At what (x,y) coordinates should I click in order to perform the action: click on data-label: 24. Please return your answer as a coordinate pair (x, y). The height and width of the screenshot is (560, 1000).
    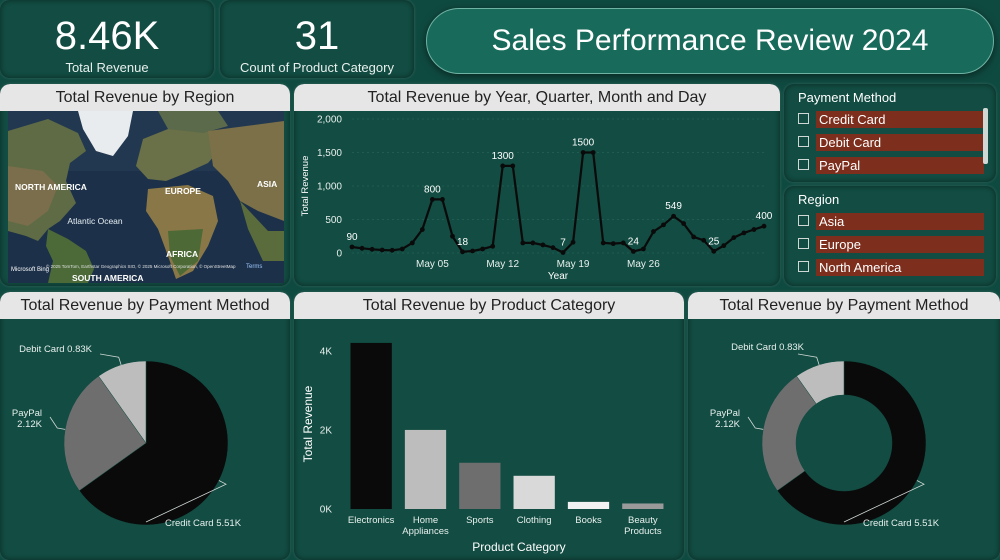
    Looking at the image, I should click on (634, 241).